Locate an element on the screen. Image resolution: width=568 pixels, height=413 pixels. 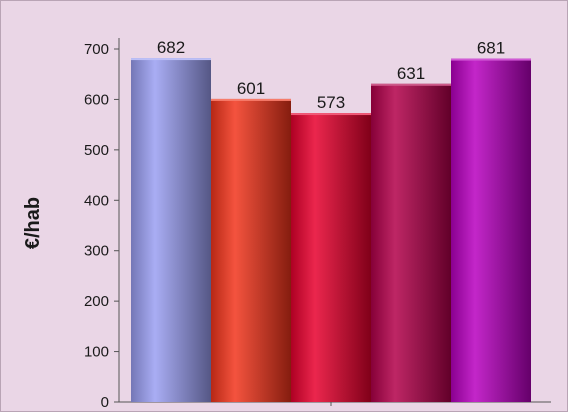
y-tick-label: 400 is located at coordinates (96, 200).